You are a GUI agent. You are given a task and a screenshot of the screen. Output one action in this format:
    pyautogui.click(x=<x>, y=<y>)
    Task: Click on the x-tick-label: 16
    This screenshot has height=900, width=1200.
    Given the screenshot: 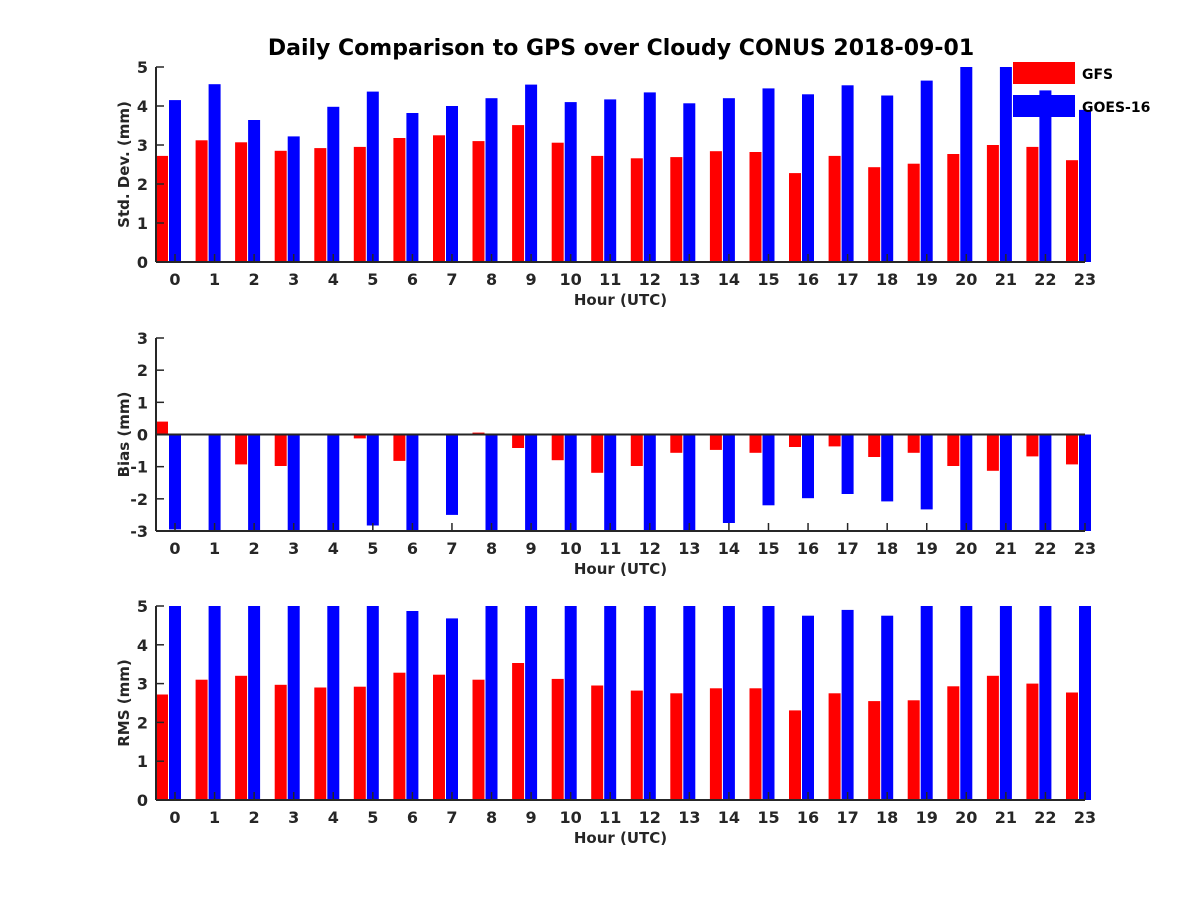 What is the action you would take?
    pyautogui.click(x=808, y=279)
    